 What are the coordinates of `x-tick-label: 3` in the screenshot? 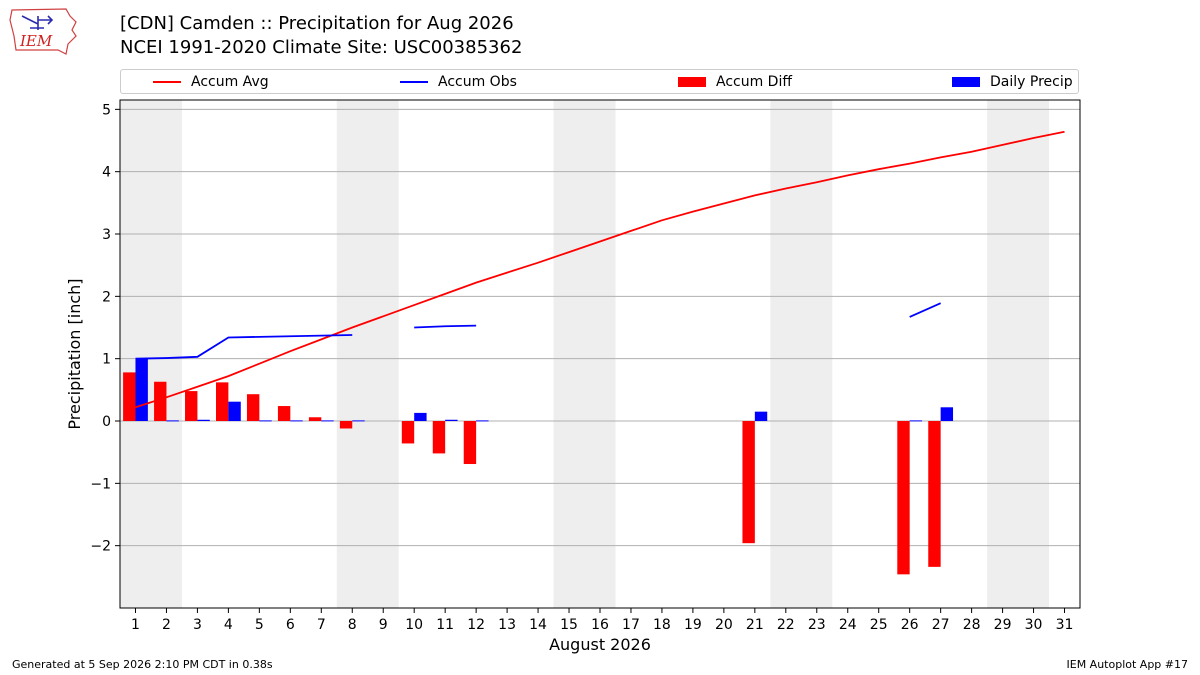 It's located at (197, 625).